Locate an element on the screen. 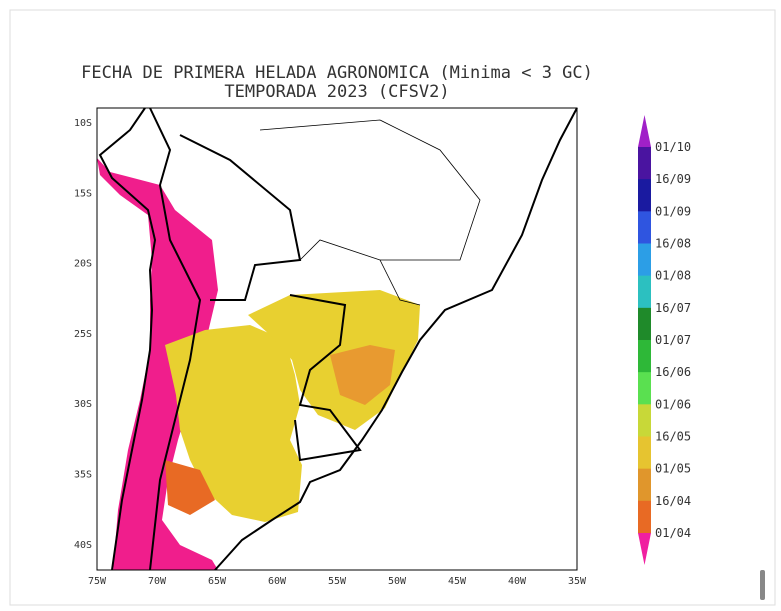  title-line: TEMPORADA 2023 (CFSV2) is located at coordinates (336, 92).